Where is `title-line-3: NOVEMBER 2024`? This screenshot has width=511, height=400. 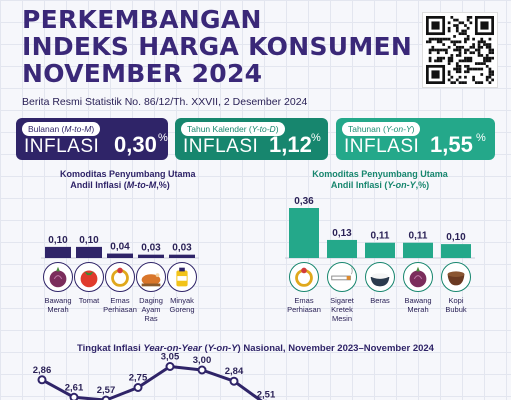
title-line-3: NOVEMBER 2024 is located at coordinates (142, 73).